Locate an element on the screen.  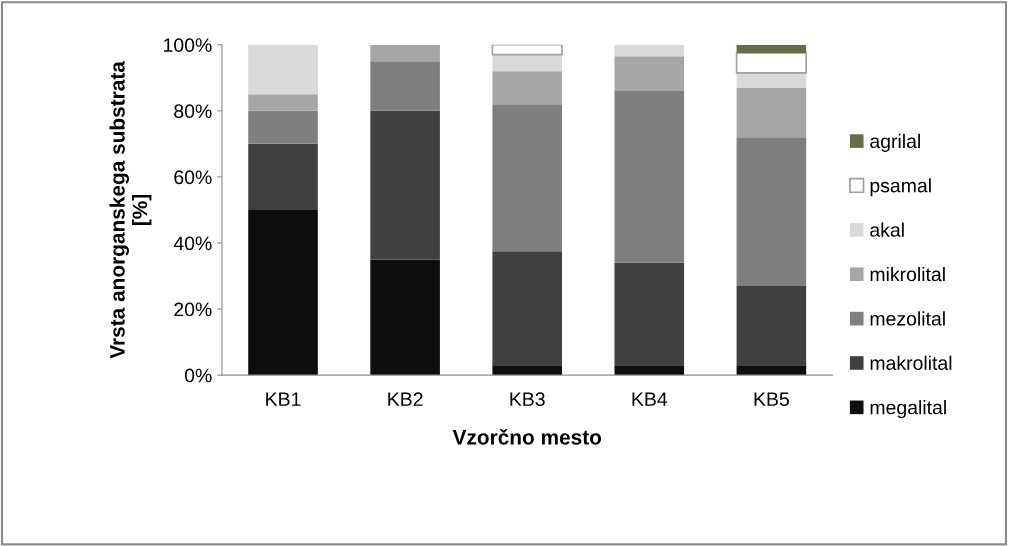
y-tick-label: 100% is located at coordinates (188, 45).